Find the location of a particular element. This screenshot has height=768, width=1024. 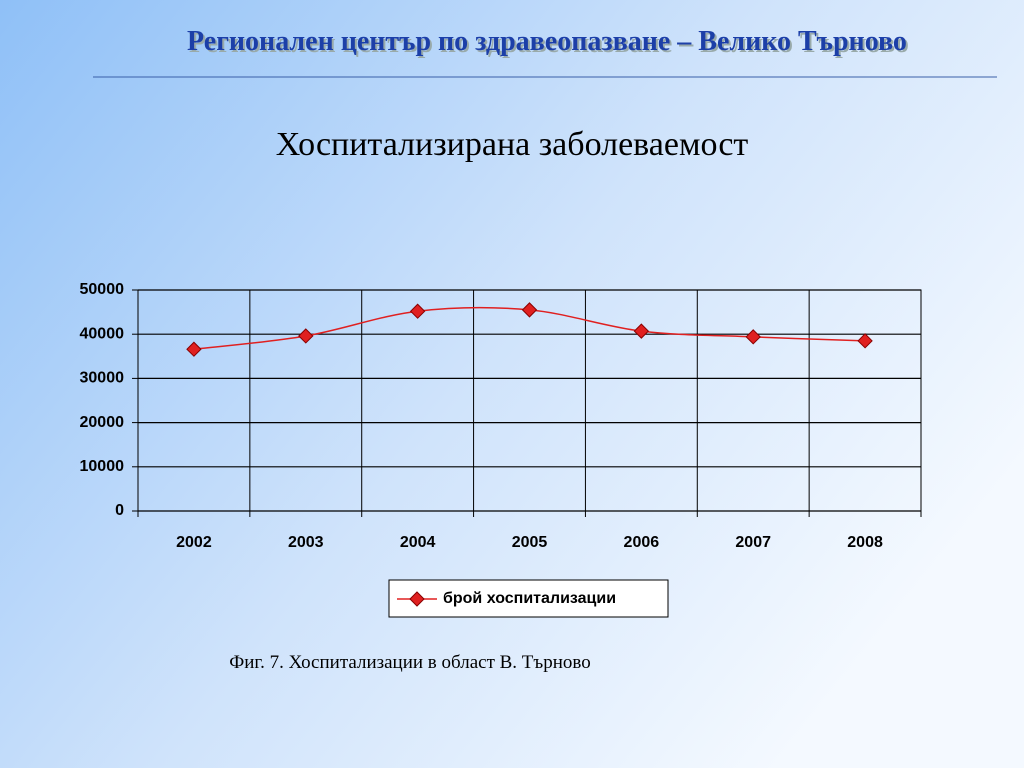

y-tick-label: 50000 is located at coordinates (102, 289).